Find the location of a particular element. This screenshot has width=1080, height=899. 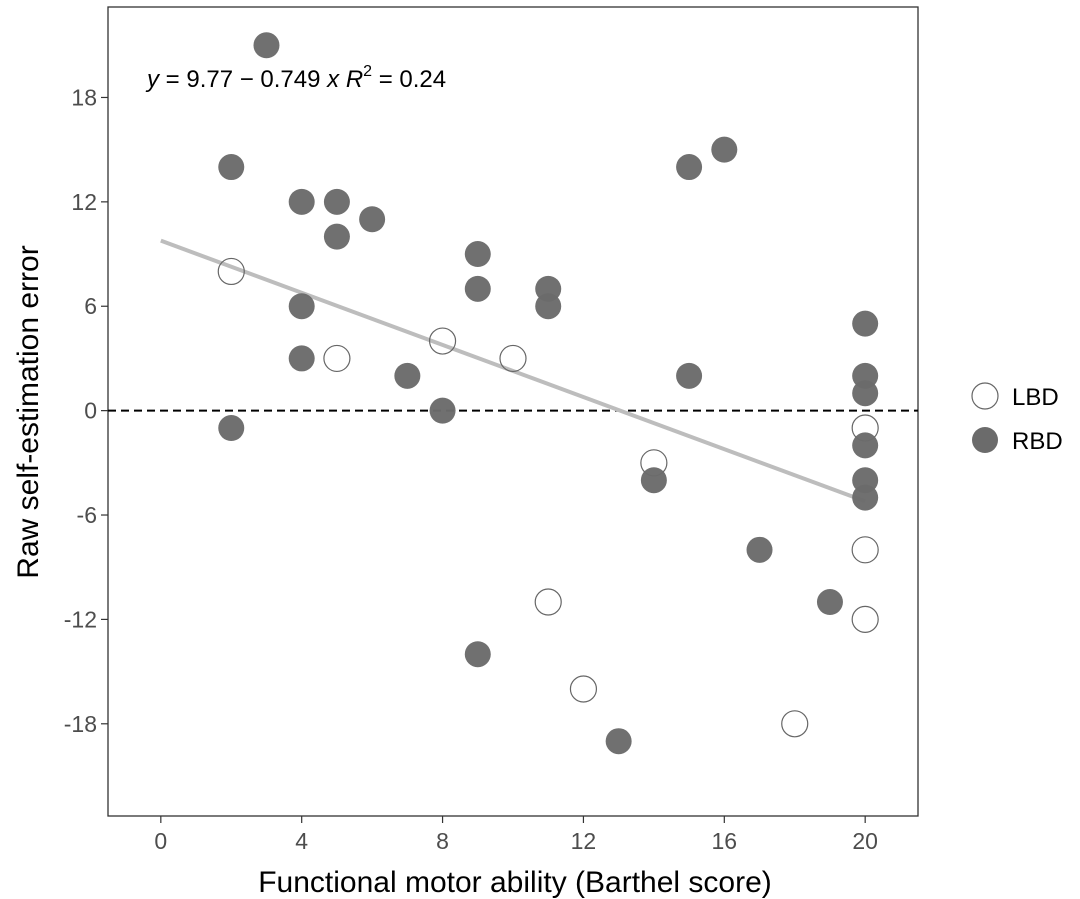

x-tick-label: 20 is located at coordinates (865, 841).